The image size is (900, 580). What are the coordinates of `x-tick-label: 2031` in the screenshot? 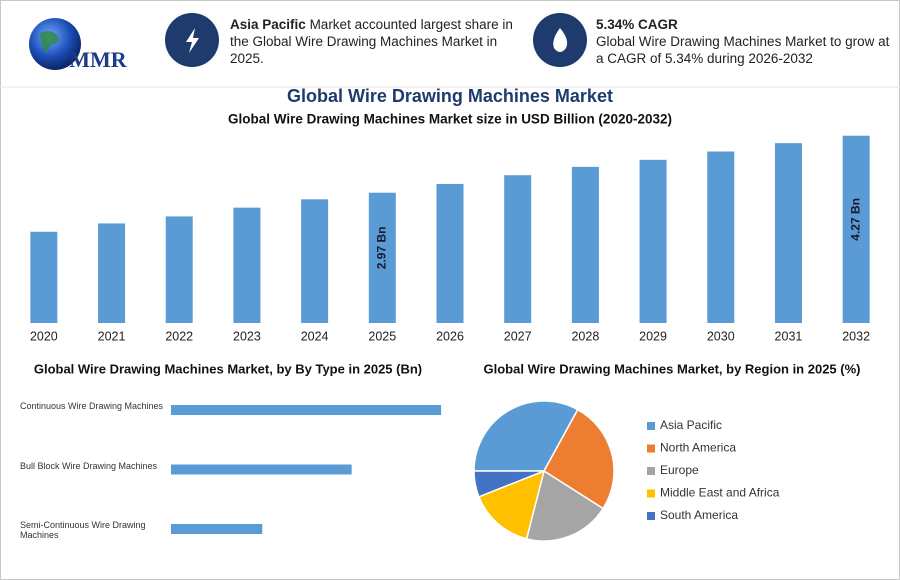 It's located at (789, 336).